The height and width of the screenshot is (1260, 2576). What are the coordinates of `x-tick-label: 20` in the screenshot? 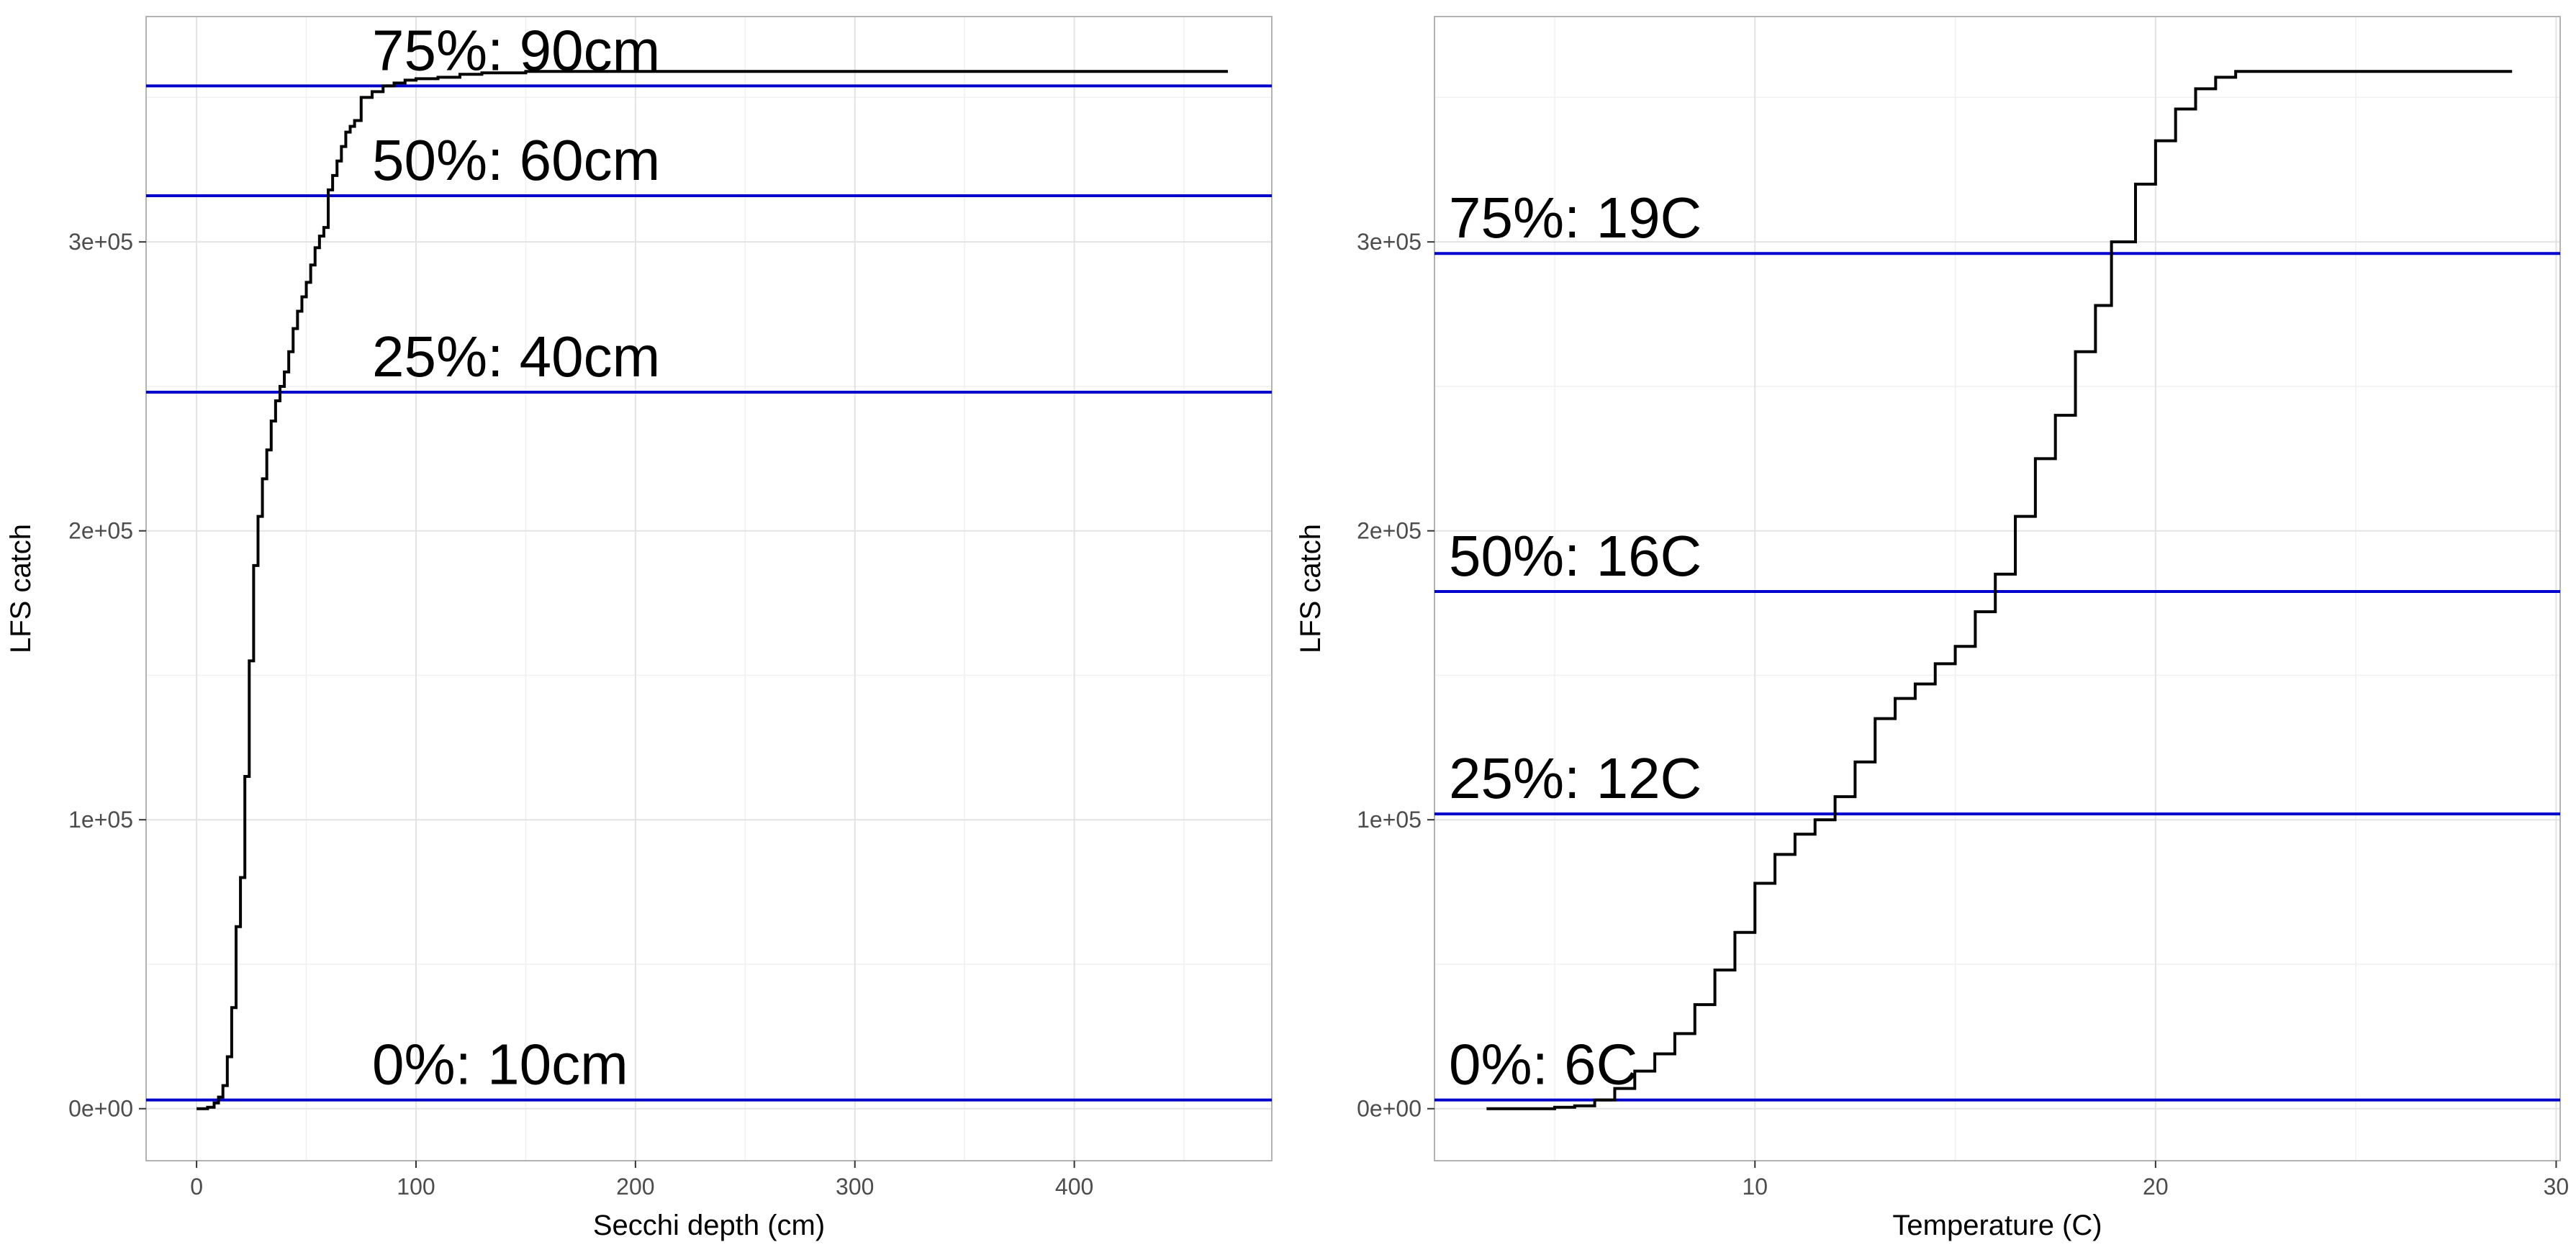 It's located at (2156, 1187).